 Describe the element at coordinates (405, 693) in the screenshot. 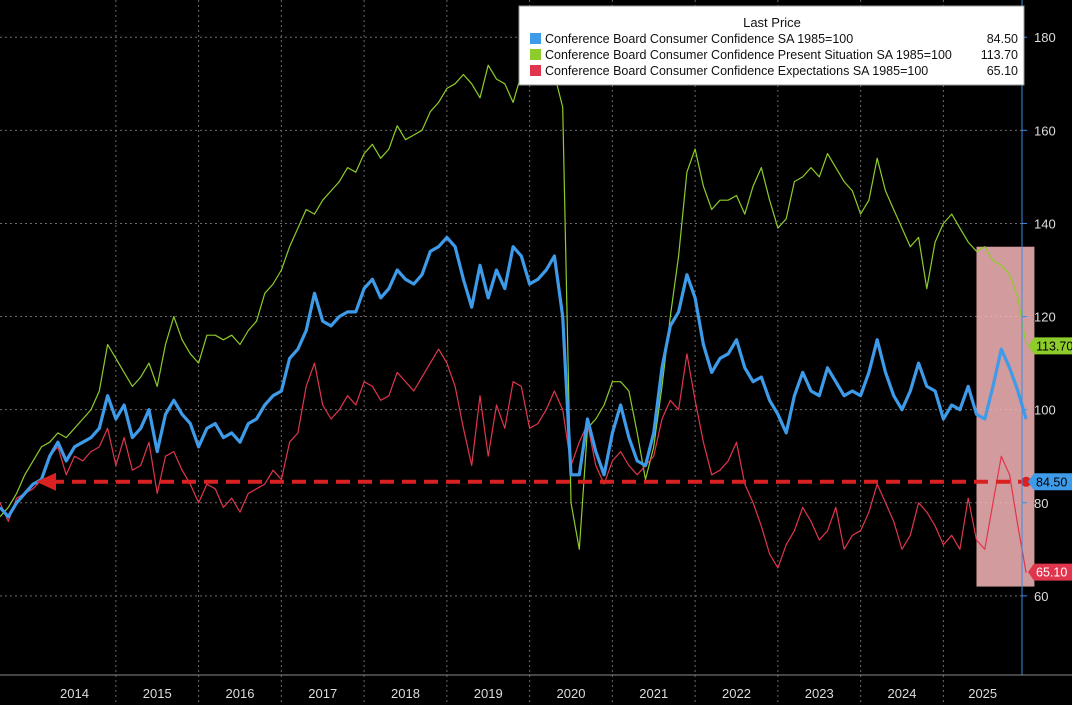

I see `x-tick-label-2018: 2018` at that location.